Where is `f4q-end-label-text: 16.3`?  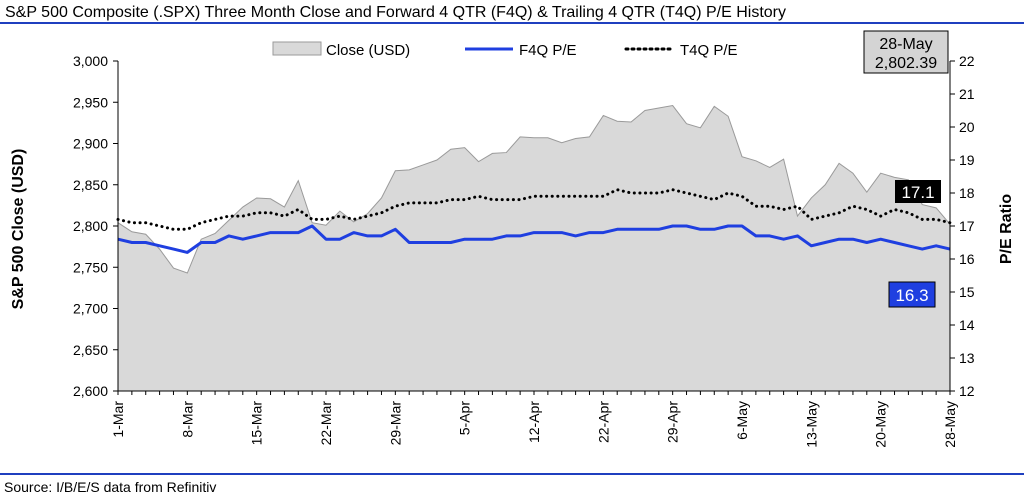 f4q-end-label-text: 16.3 is located at coordinates (911, 295).